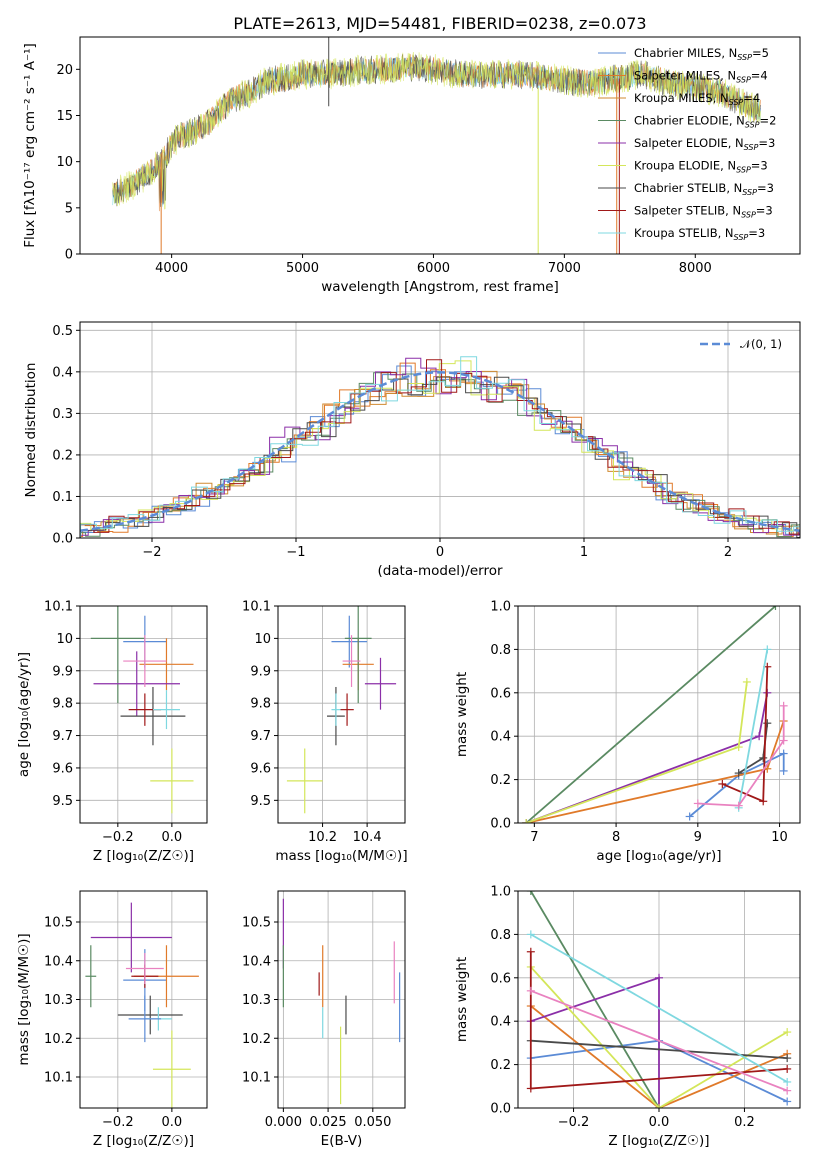 The width and height of the screenshot is (819, 1170). I want to click on x-tick-label: 7000, so click(564, 268).